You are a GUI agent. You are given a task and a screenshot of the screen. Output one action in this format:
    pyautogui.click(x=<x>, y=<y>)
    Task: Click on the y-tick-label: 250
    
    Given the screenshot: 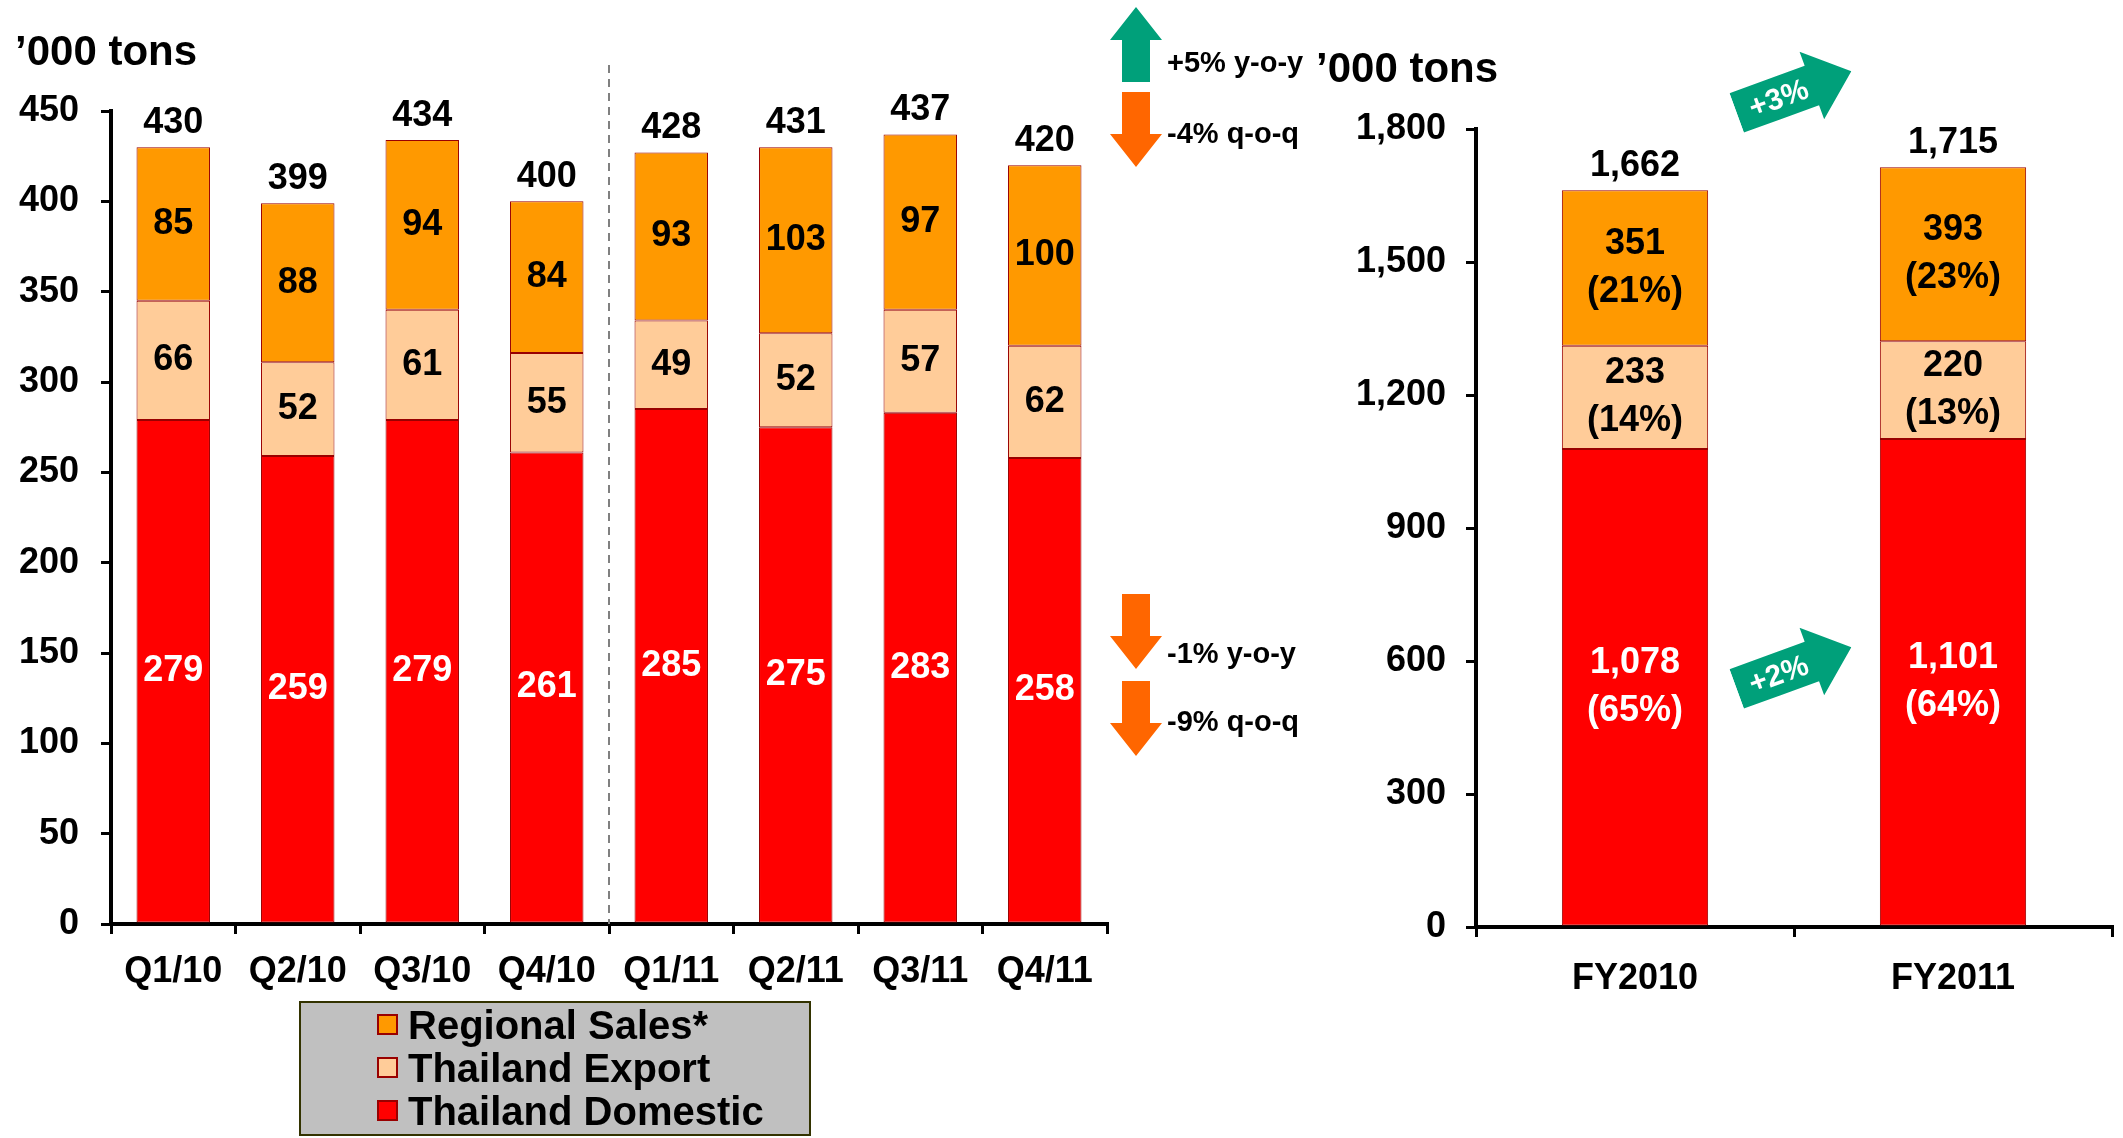 What is the action you would take?
    pyautogui.click(x=48, y=470)
    